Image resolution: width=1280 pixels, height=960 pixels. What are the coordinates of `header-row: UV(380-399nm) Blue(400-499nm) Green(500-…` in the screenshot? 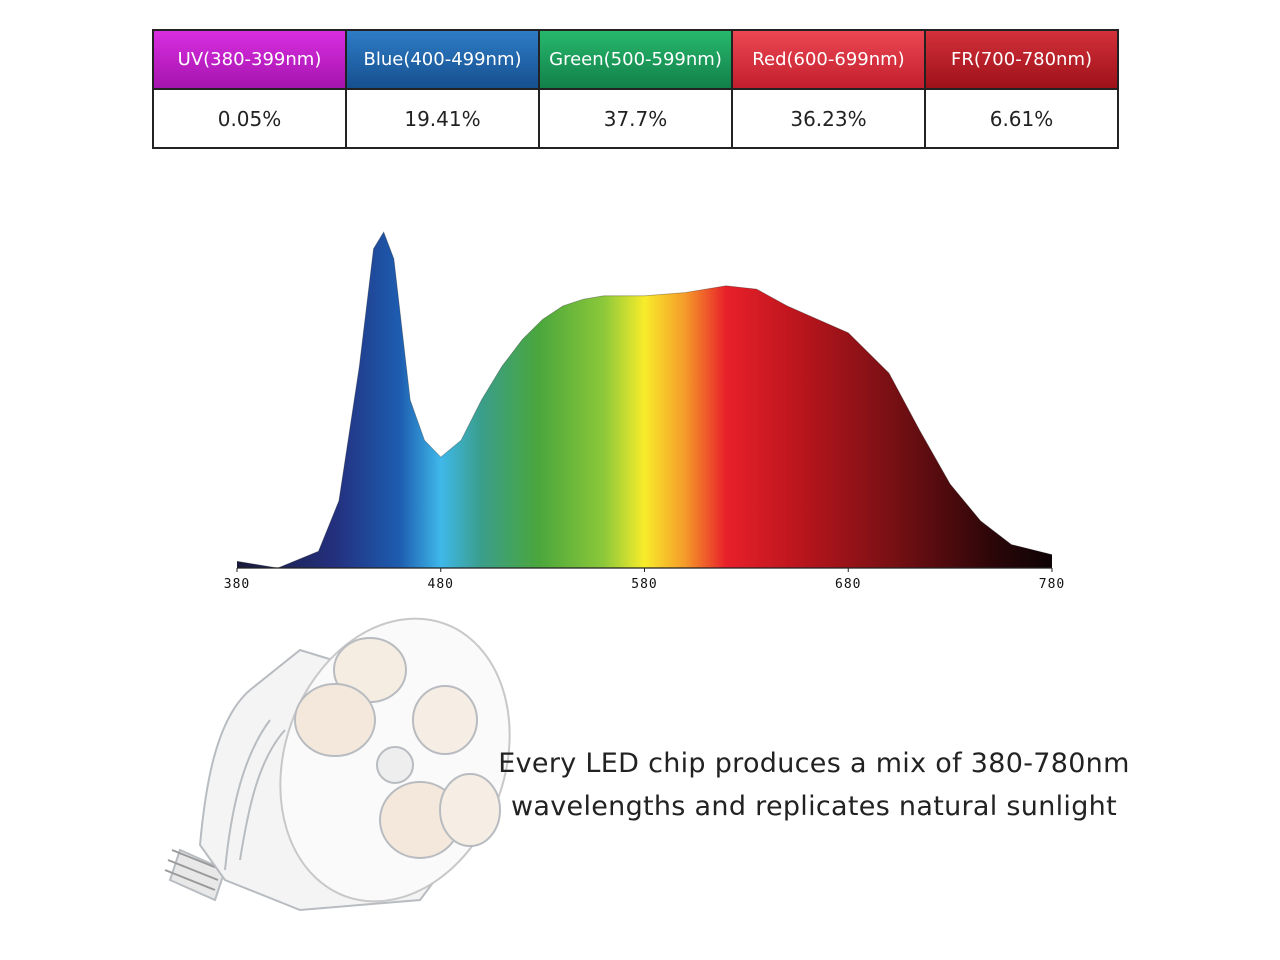 It's located at (635, 59).